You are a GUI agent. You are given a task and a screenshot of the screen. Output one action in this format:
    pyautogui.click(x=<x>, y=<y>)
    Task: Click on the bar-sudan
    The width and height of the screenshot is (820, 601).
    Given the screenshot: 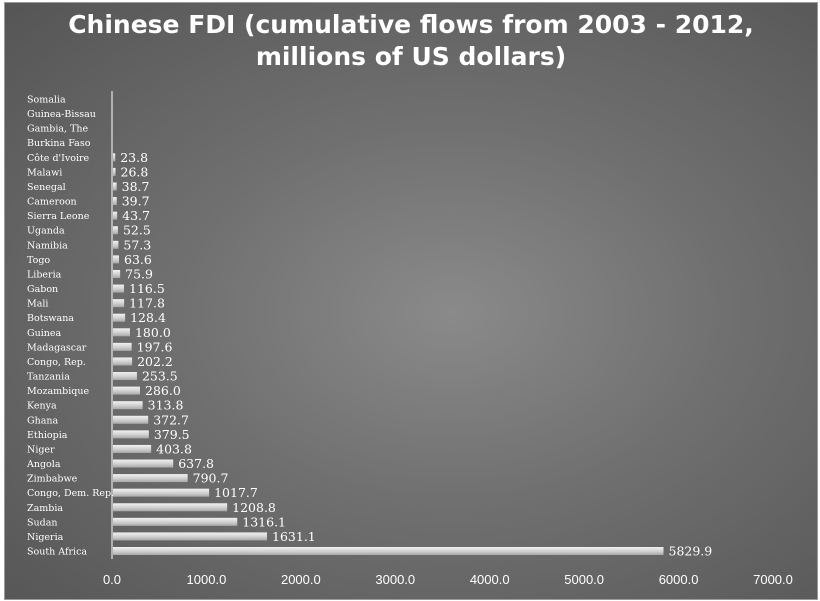 What is the action you would take?
    pyautogui.click(x=175, y=521)
    